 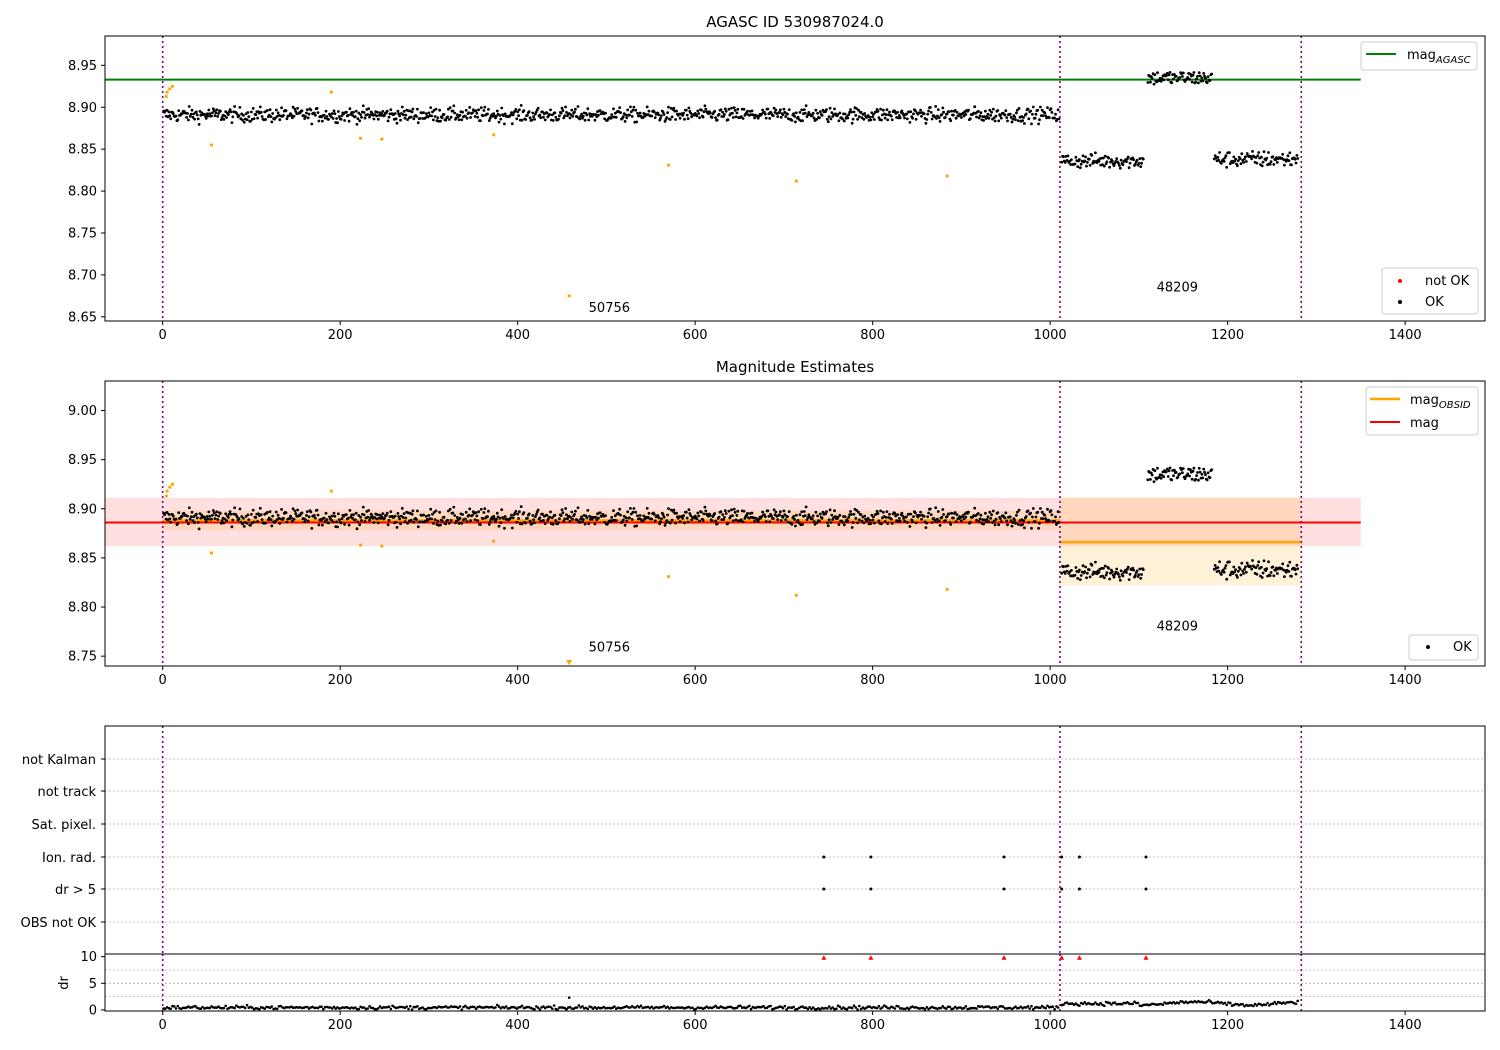 What do you see at coordinates (517, 1025) in the screenshot?
I see `x-tick-label: 400` at bounding box center [517, 1025].